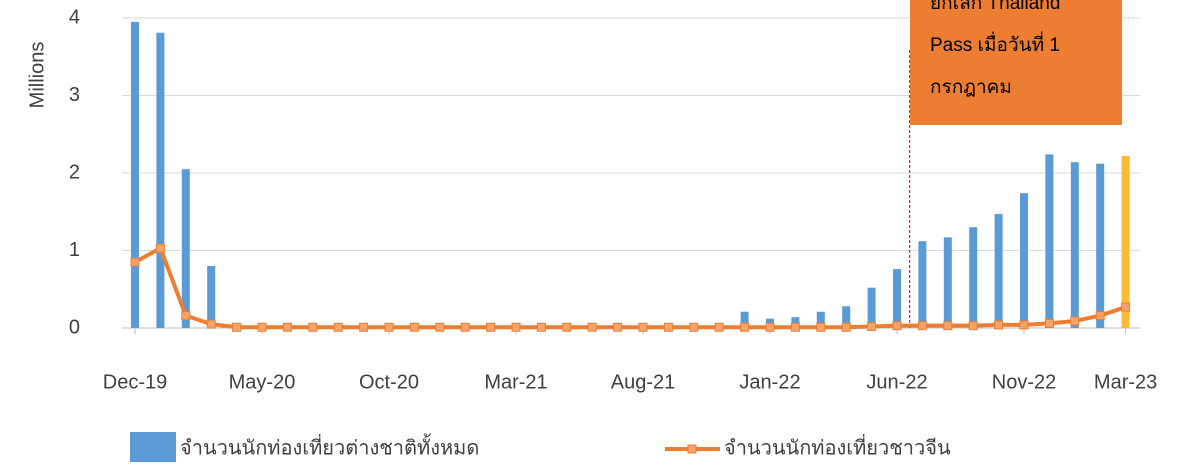 Image resolution: width=1183 pixels, height=469 pixels. What do you see at coordinates (74, 327) in the screenshot?
I see `y-tick-label: 0` at bounding box center [74, 327].